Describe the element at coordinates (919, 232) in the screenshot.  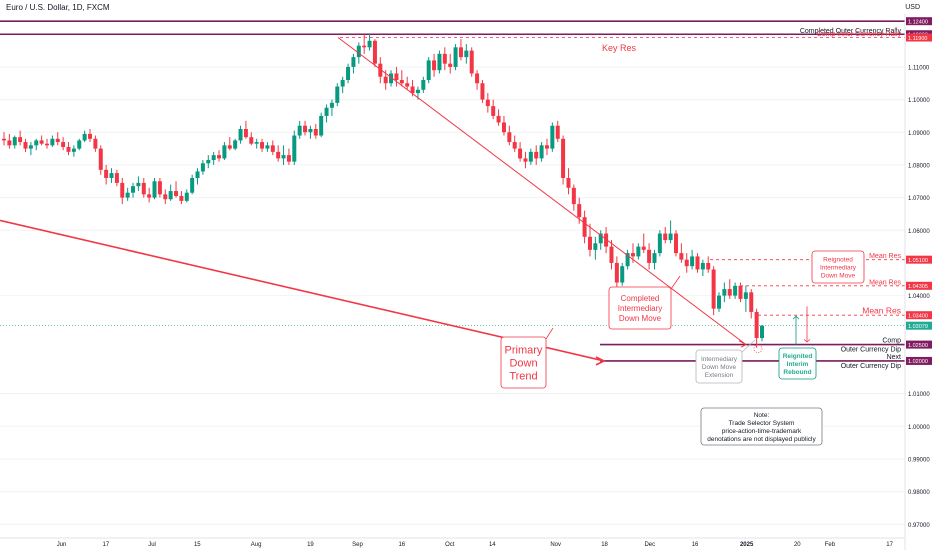
I see `y-tick-label: 1.06000` at that location.